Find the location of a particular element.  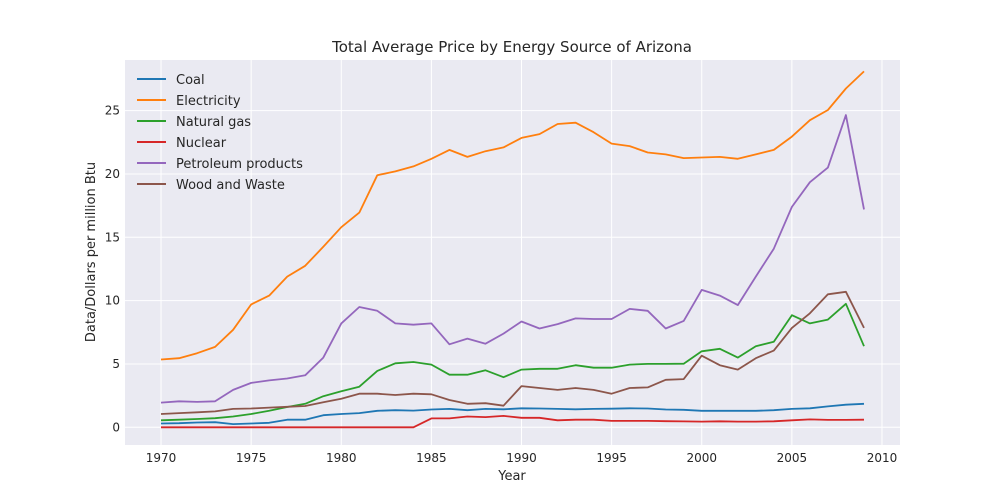

legend-label-natural-gas: Natural gas is located at coordinates (213, 122).